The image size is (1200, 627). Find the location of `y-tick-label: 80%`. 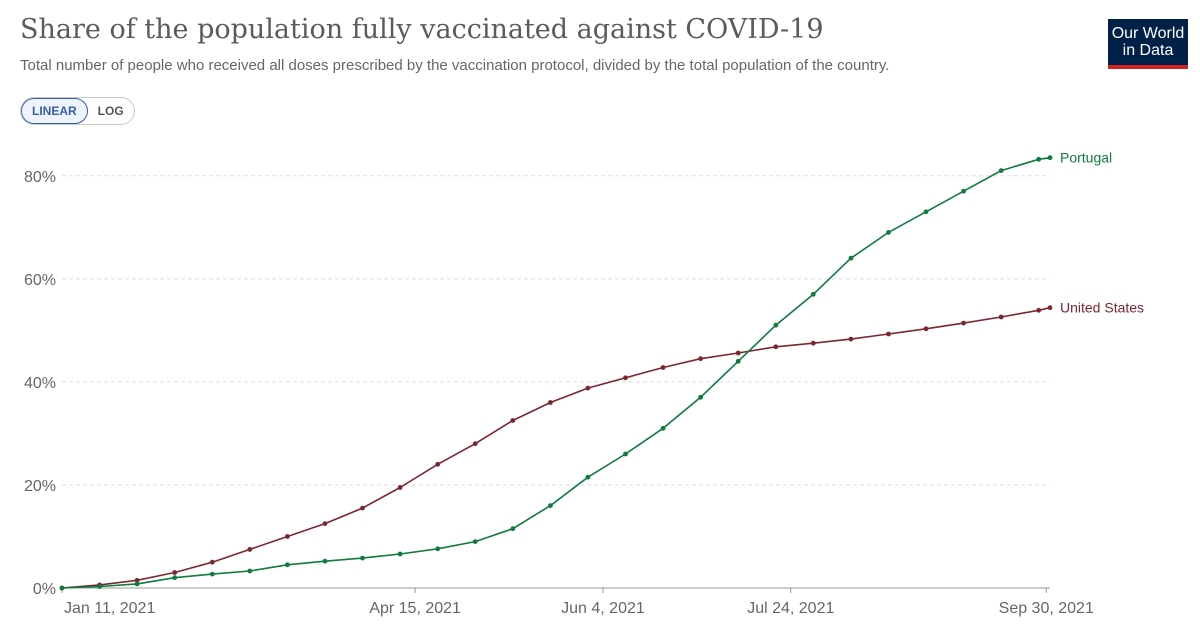

y-tick-label: 80% is located at coordinates (40, 177).